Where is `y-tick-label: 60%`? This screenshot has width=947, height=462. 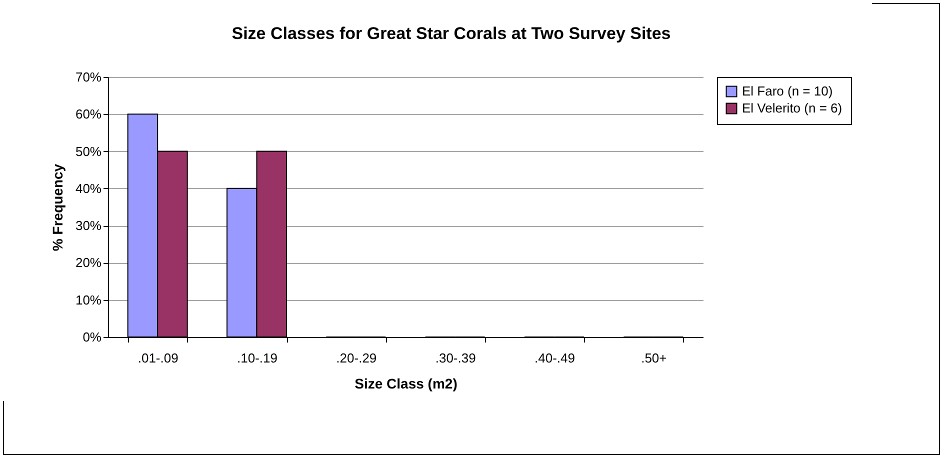 y-tick-label: 60% is located at coordinates (88, 114).